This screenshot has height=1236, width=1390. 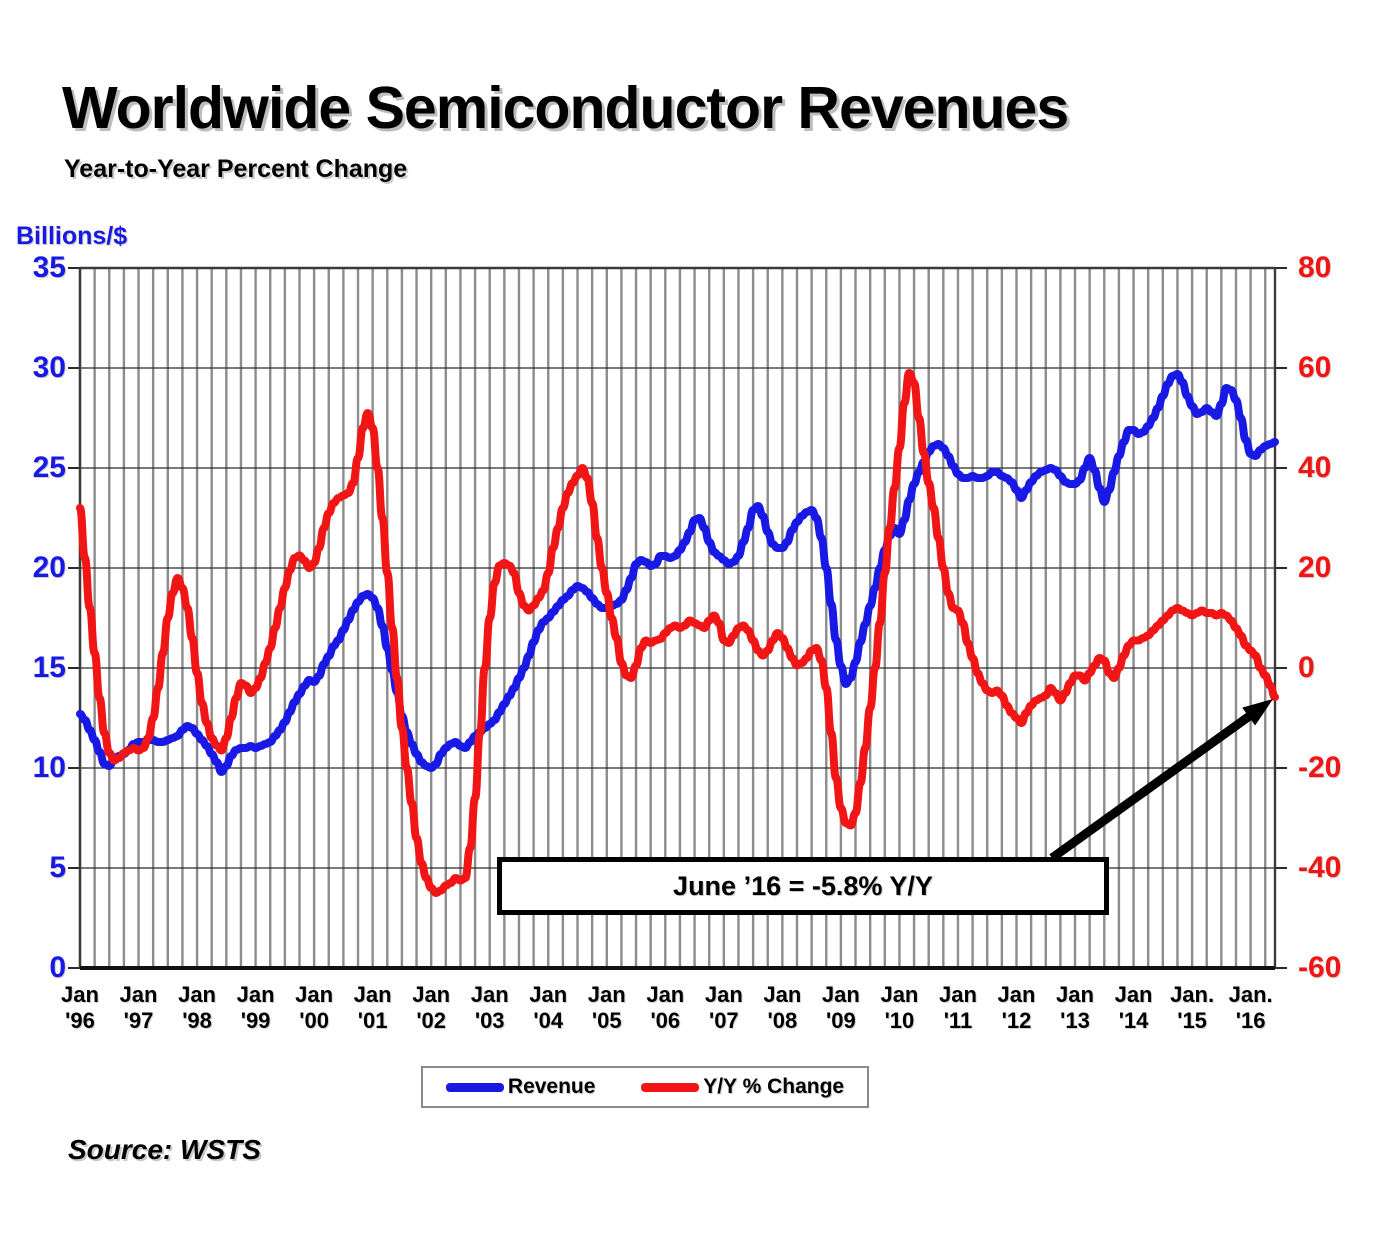 I want to click on right-axis-tick-3: 0, so click(x=1306, y=667).